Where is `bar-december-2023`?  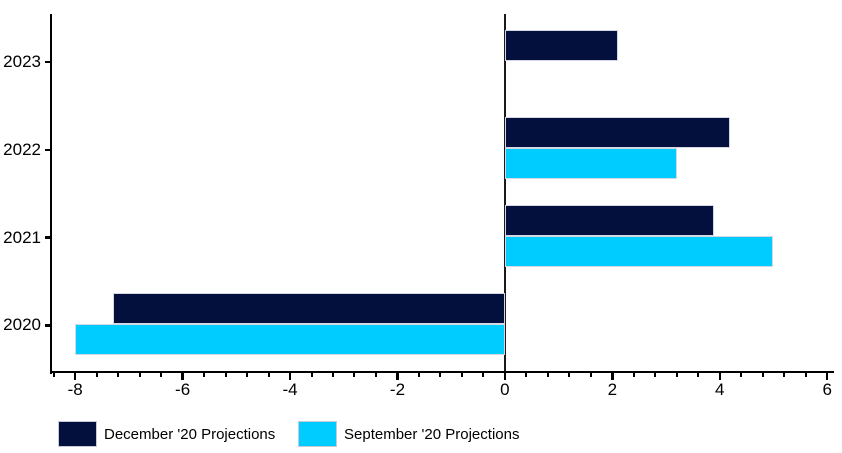
bar-december-2023 is located at coordinates (561, 45).